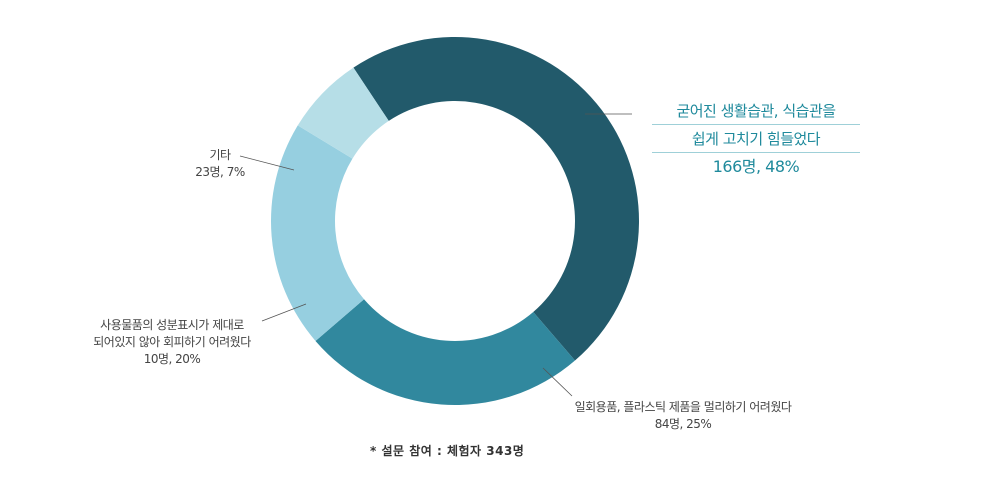  I want to click on slice-label-habits: 굳어진 생활습관, 식습관을 쉽게 고치기 힘들었다 166명, 48%, so click(756, 139).